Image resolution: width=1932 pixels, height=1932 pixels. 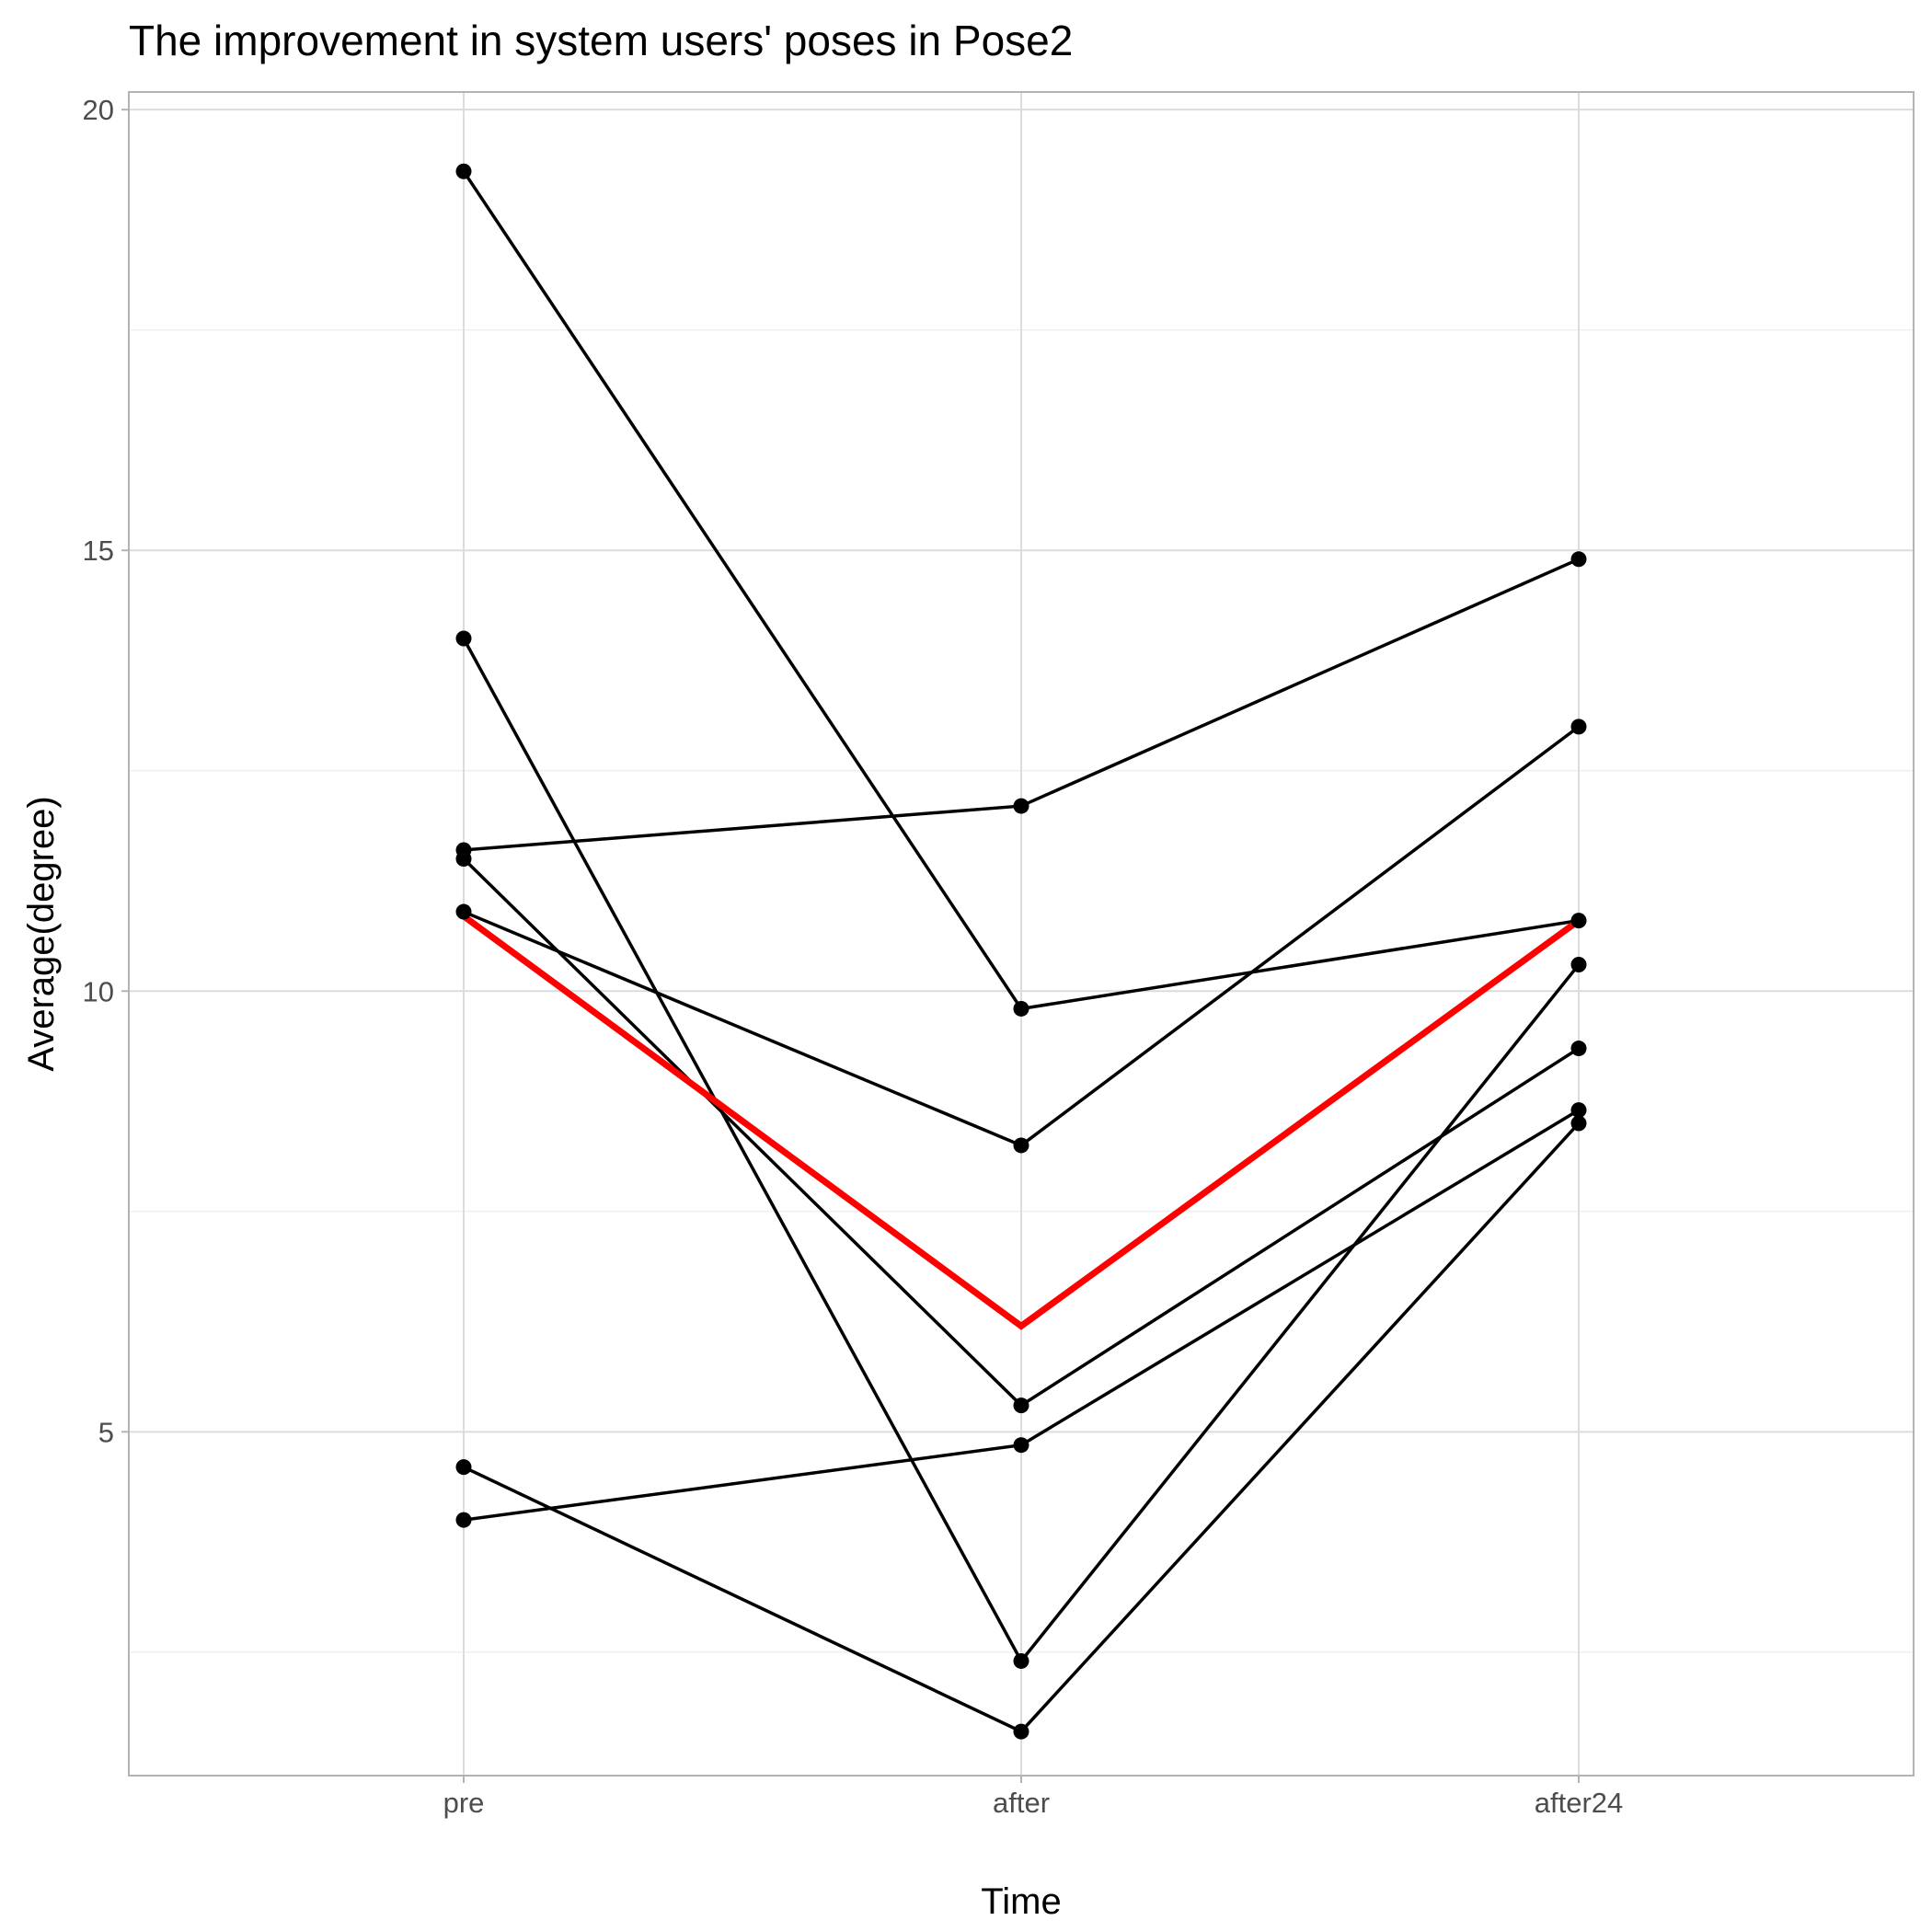 I want to click on y-tick-label: 5, so click(x=106, y=1432).